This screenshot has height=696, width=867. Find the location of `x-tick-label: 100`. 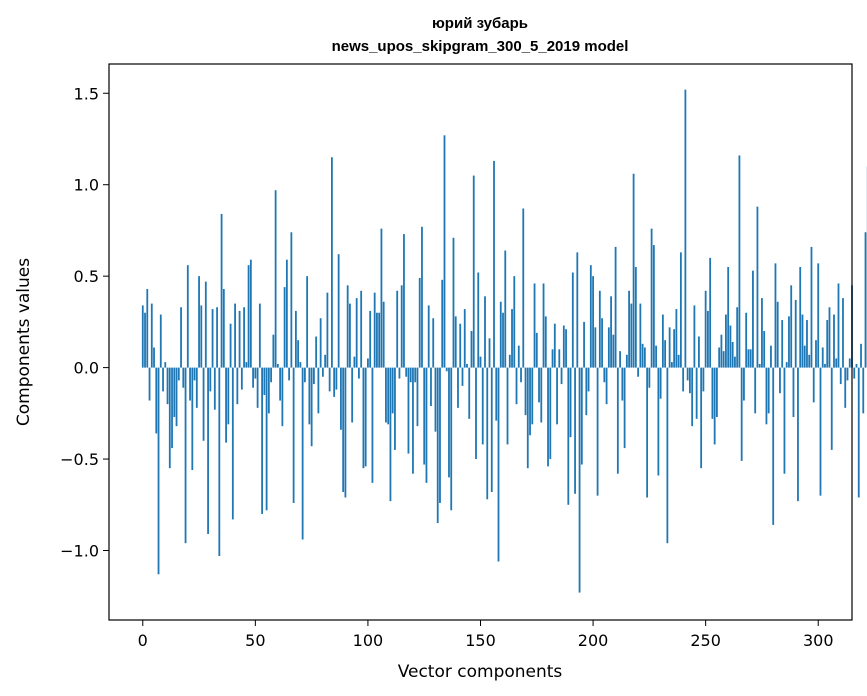

x-tick-label: 100 is located at coordinates (368, 640).